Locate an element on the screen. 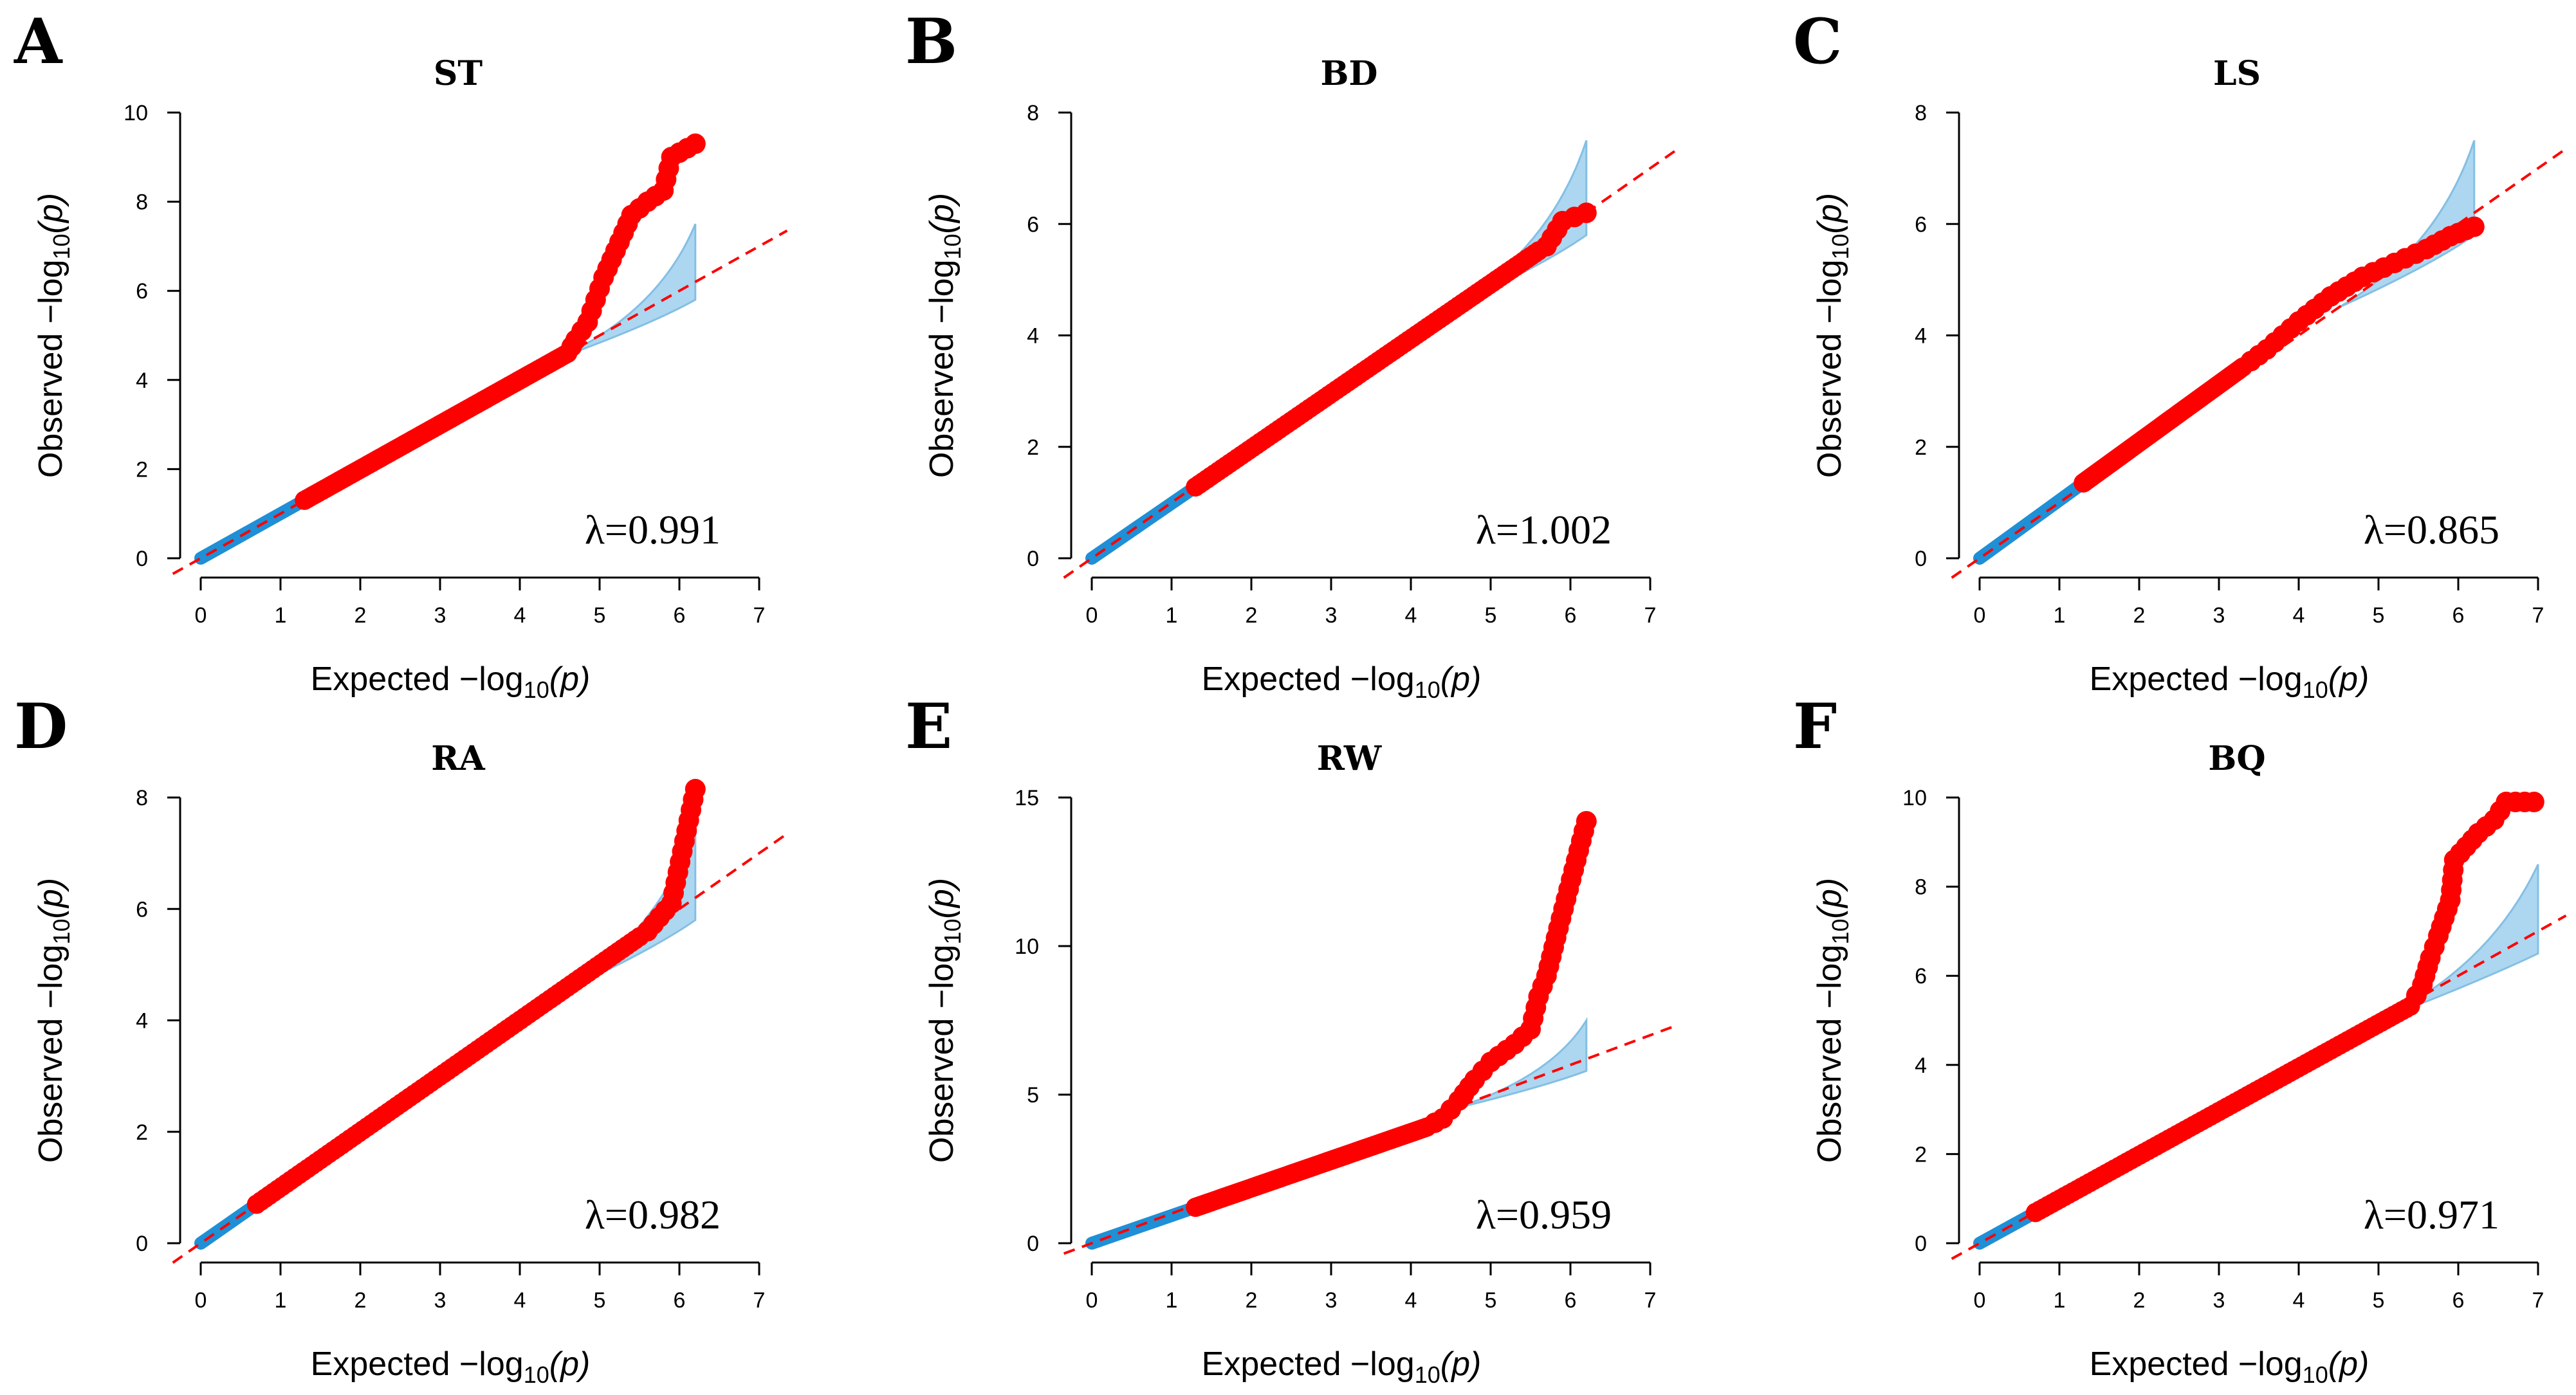  x-tick-label: 7 is located at coordinates (1650, 1301).